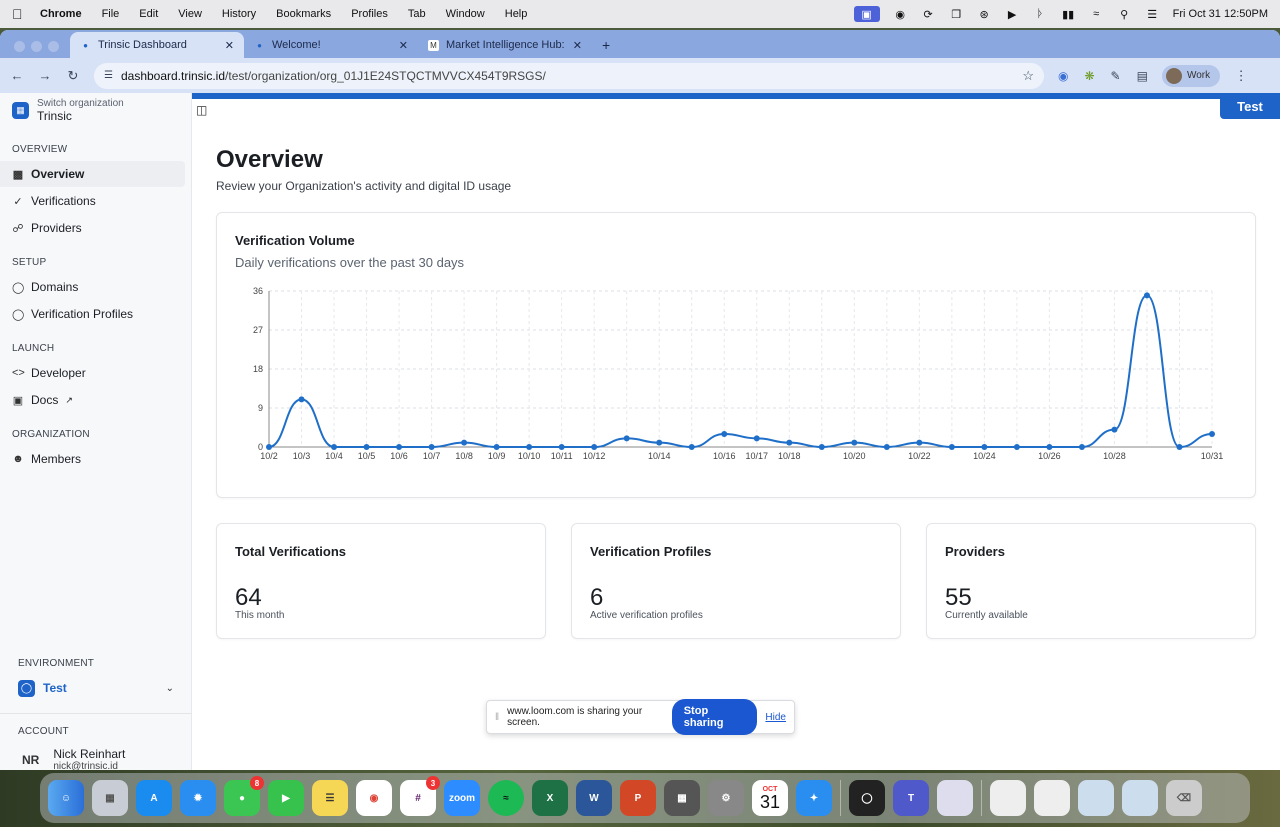 The image size is (1280, 827). I want to click on control-center-icon: ☰, so click(1152, 14).